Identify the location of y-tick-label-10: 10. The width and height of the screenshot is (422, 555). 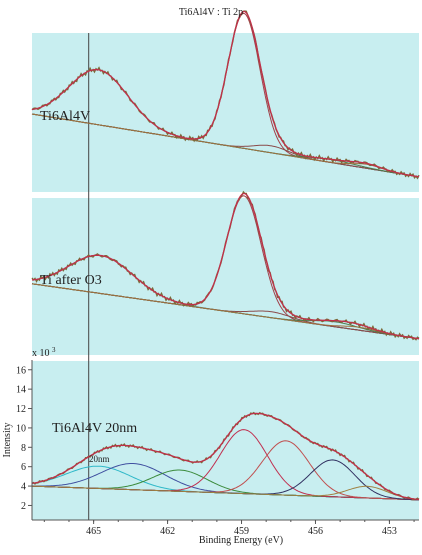
(21, 428).